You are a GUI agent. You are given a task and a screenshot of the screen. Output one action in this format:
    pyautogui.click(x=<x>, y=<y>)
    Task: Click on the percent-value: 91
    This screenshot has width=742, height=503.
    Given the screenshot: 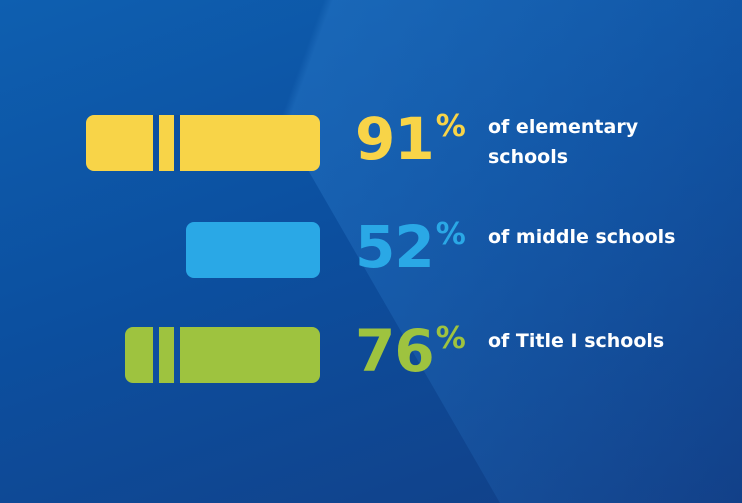 What is the action you would take?
    pyautogui.click(x=395, y=139)
    